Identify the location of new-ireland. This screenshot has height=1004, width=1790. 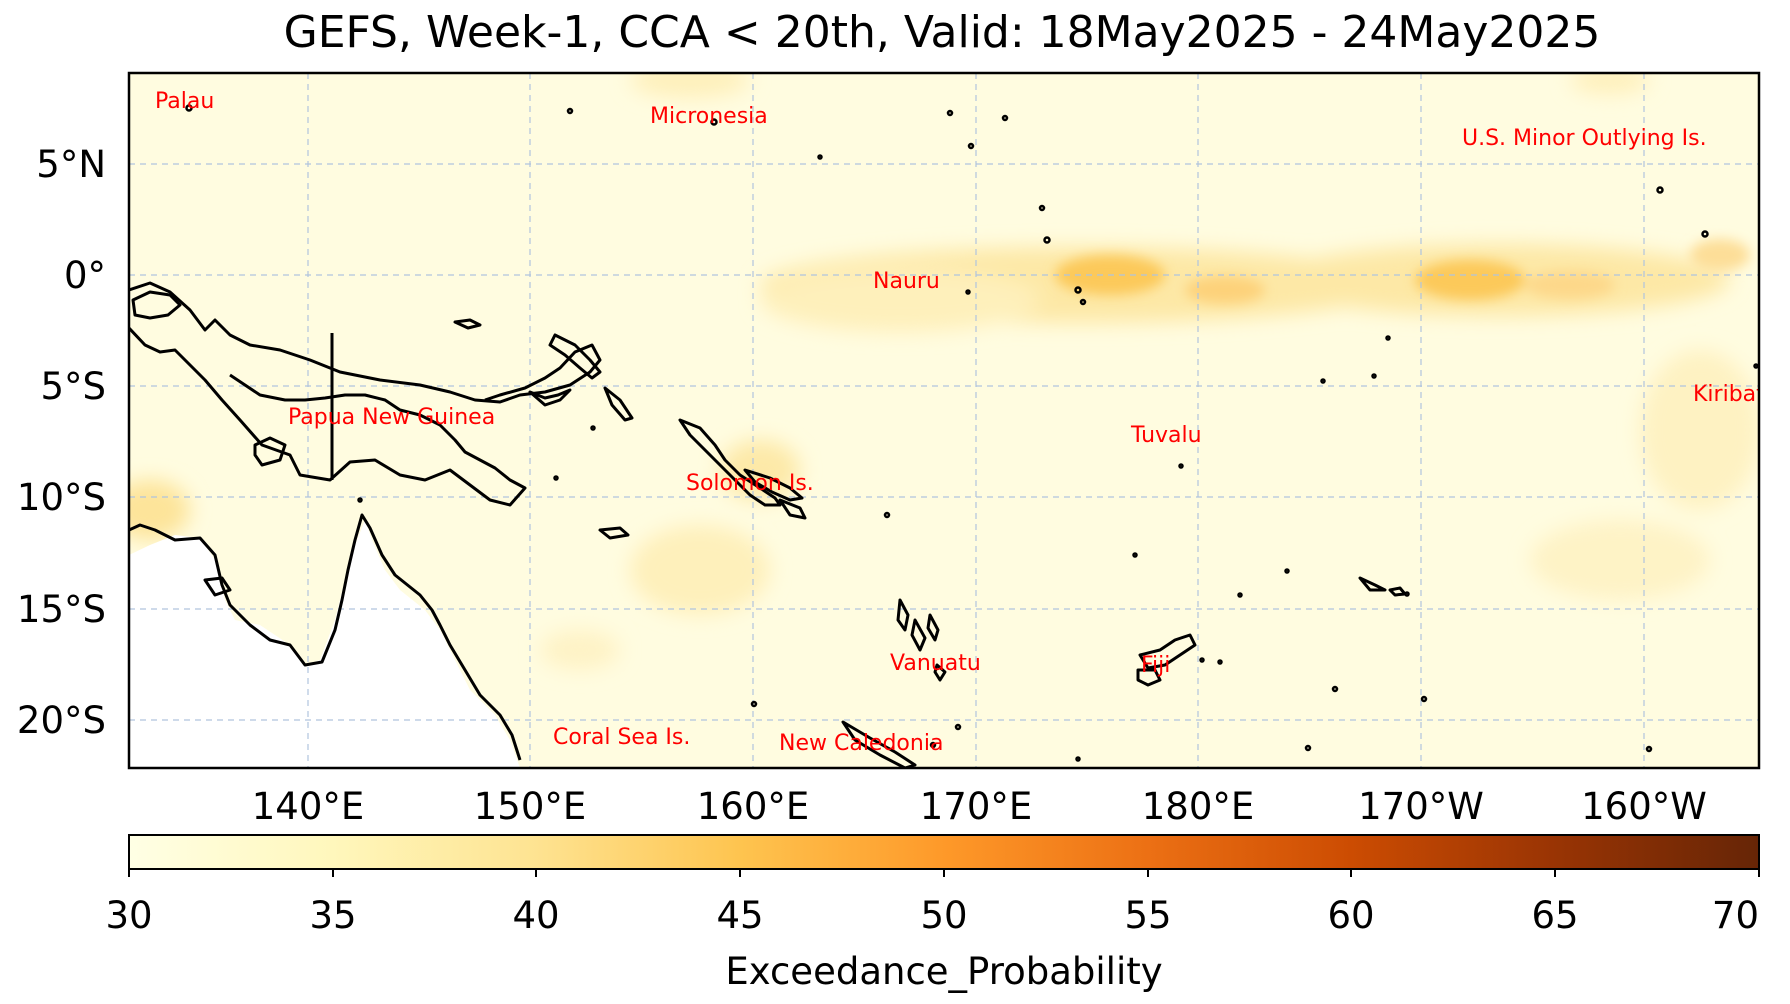
(575, 356).